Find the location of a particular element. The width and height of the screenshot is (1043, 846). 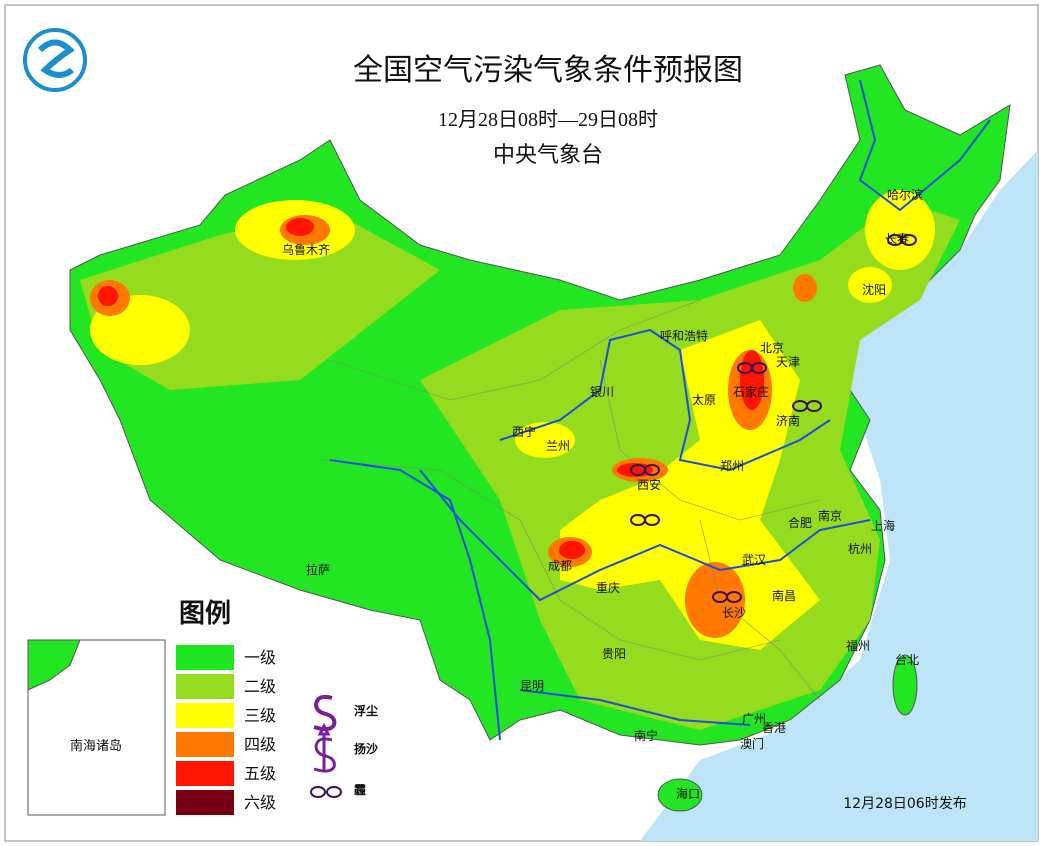

city-label: 天津 is located at coordinates (788, 362).